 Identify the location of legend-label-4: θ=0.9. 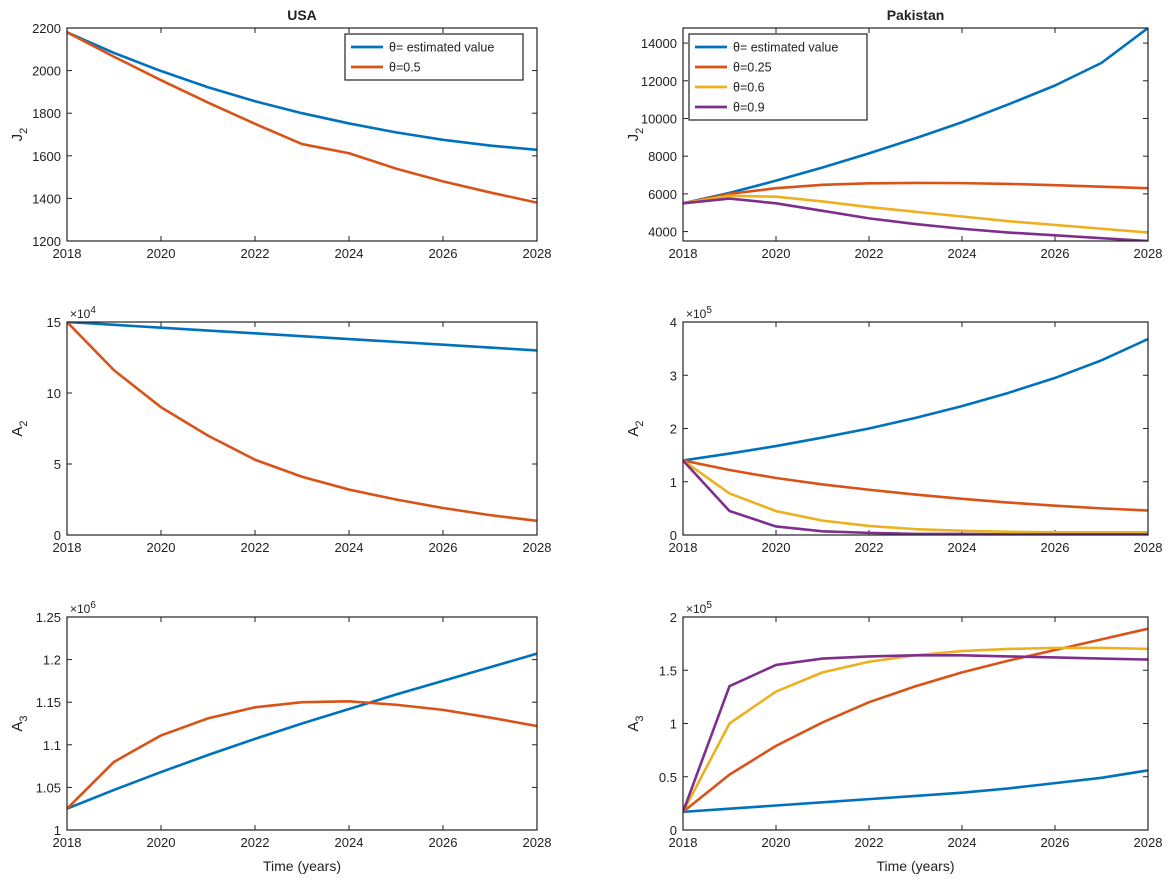
(749, 108).